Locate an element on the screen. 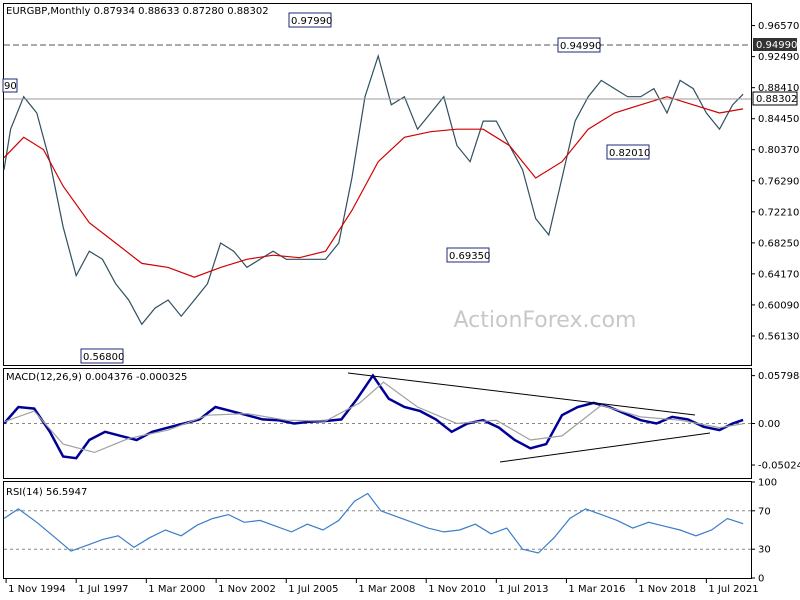  price-y-tick-label: 0.68250 is located at coordinates (778, 243).